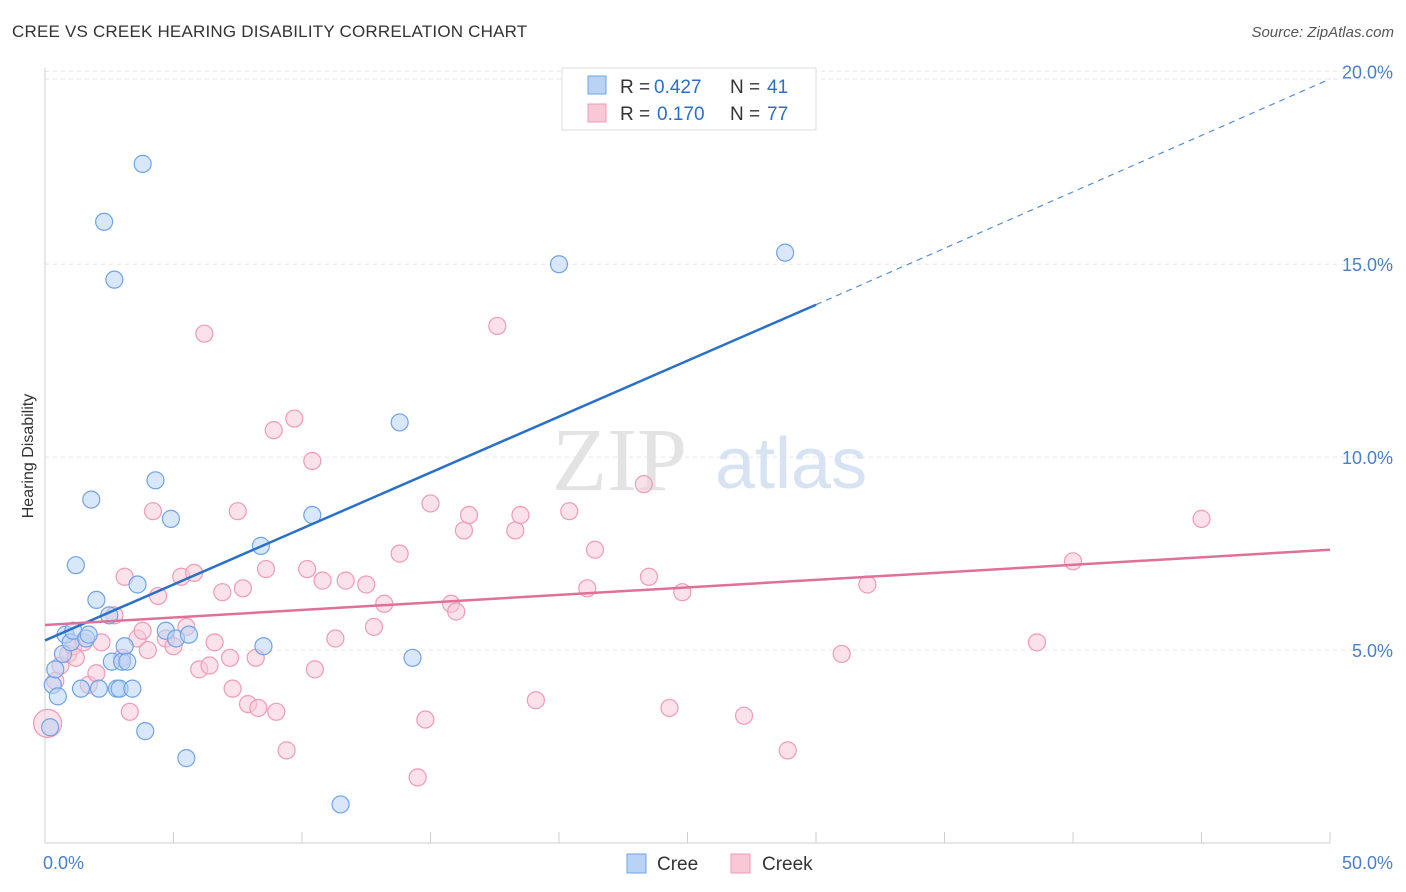  Describe the element at coordinates (689, 99) in the screenshot. I see `correlation-legend: R = 0.427 N = 41 R = 0.170 N = 77` at that location.